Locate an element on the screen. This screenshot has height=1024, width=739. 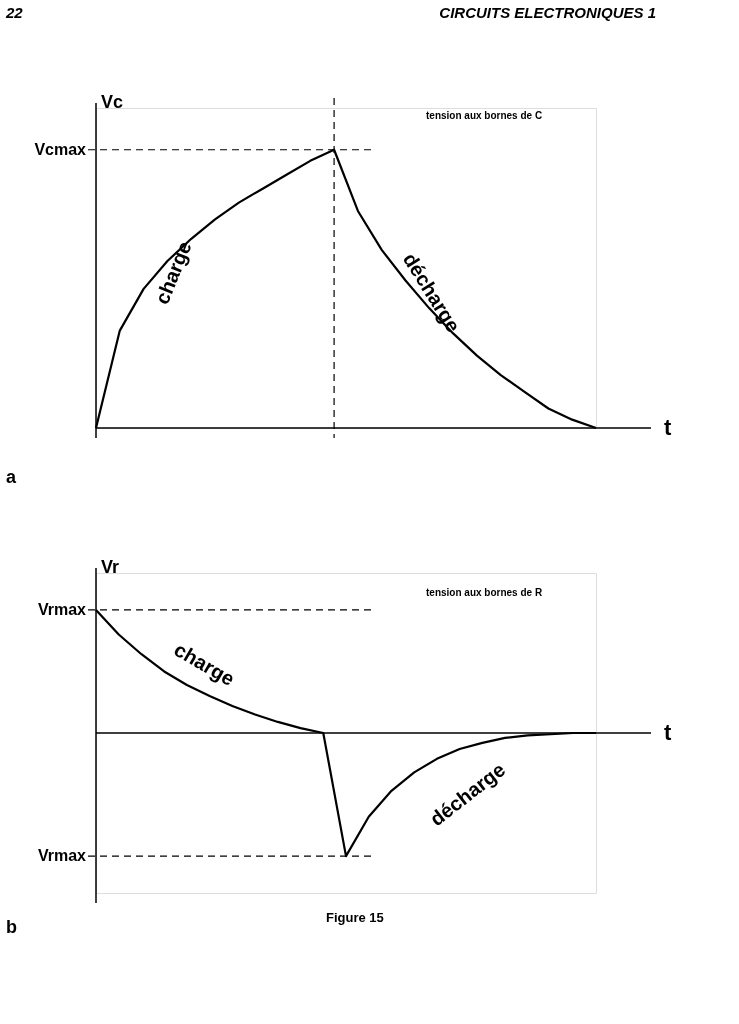
annotation: charge is located at coordinates (173, 273).